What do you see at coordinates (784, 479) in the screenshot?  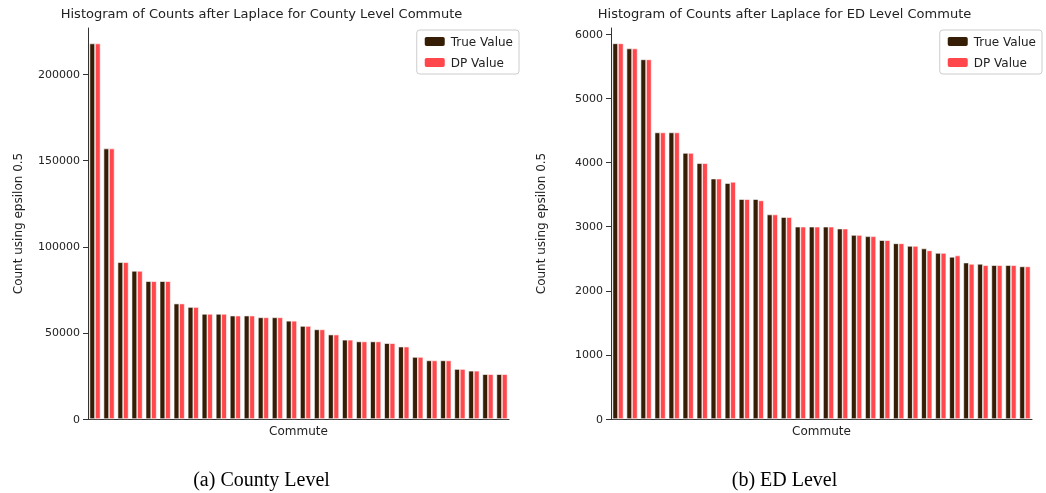 I see `text: (b) ED Level` at bounding box center [784, 479].